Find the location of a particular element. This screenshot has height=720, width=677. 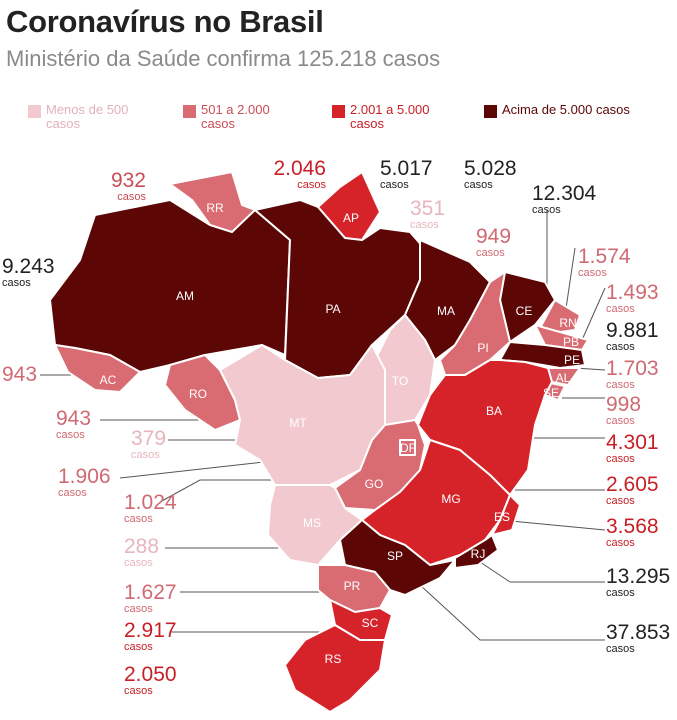

state-rn is located at coordinates (560, 316).